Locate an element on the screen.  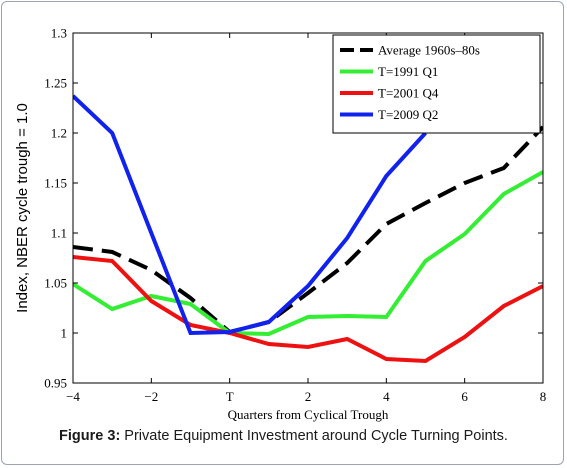
x-tick-label: 8 is located at coordinates (543, 396).